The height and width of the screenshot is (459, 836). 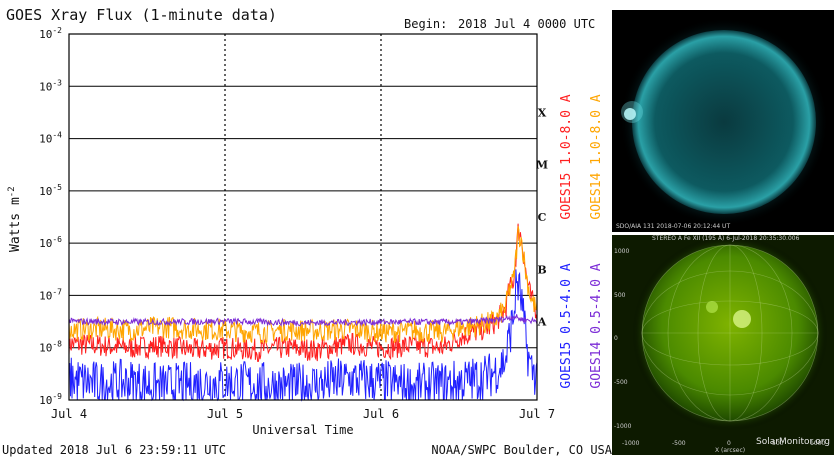 What do you see at coordinates (45, 191) in the screenshot?
I see `y-tick-mantissa-4: 10` at bounding box center [45, 191].